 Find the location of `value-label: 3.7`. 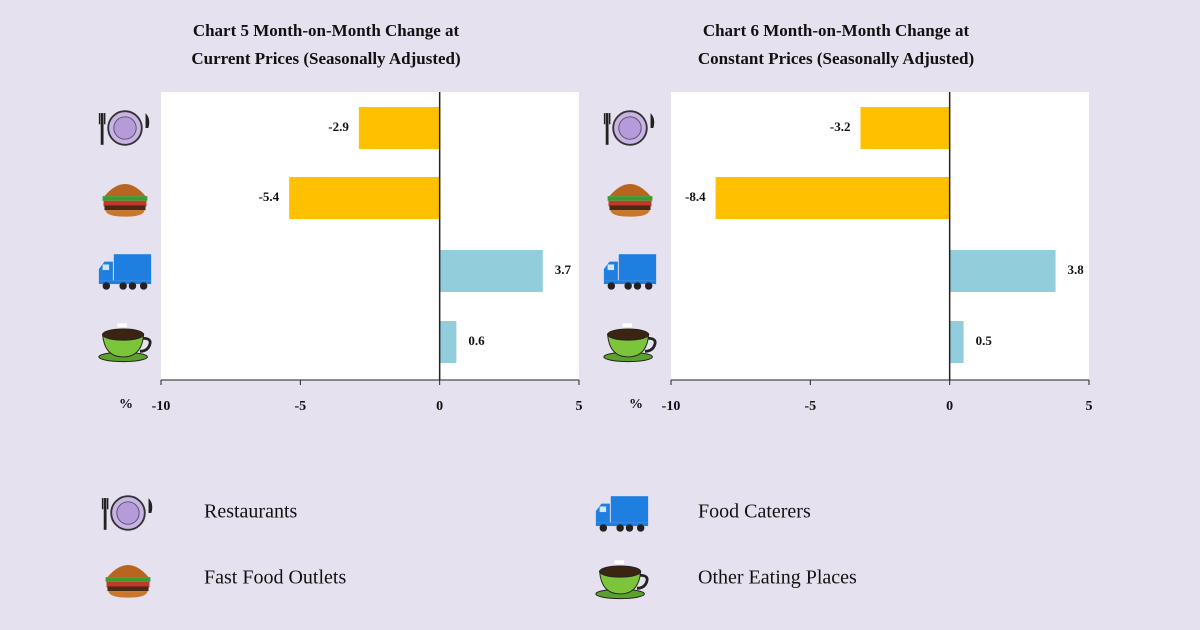

value-label: 3.7 is located at coordinates (563, 269).